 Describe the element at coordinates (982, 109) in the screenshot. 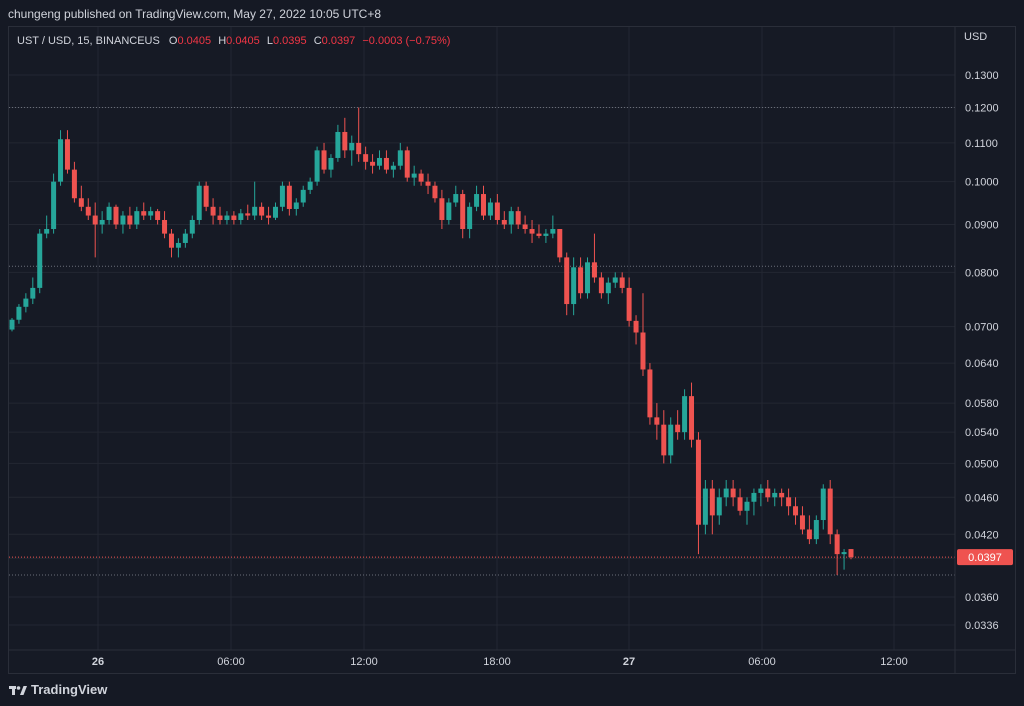

I see `y-tick-label: 0.1200` at that location.